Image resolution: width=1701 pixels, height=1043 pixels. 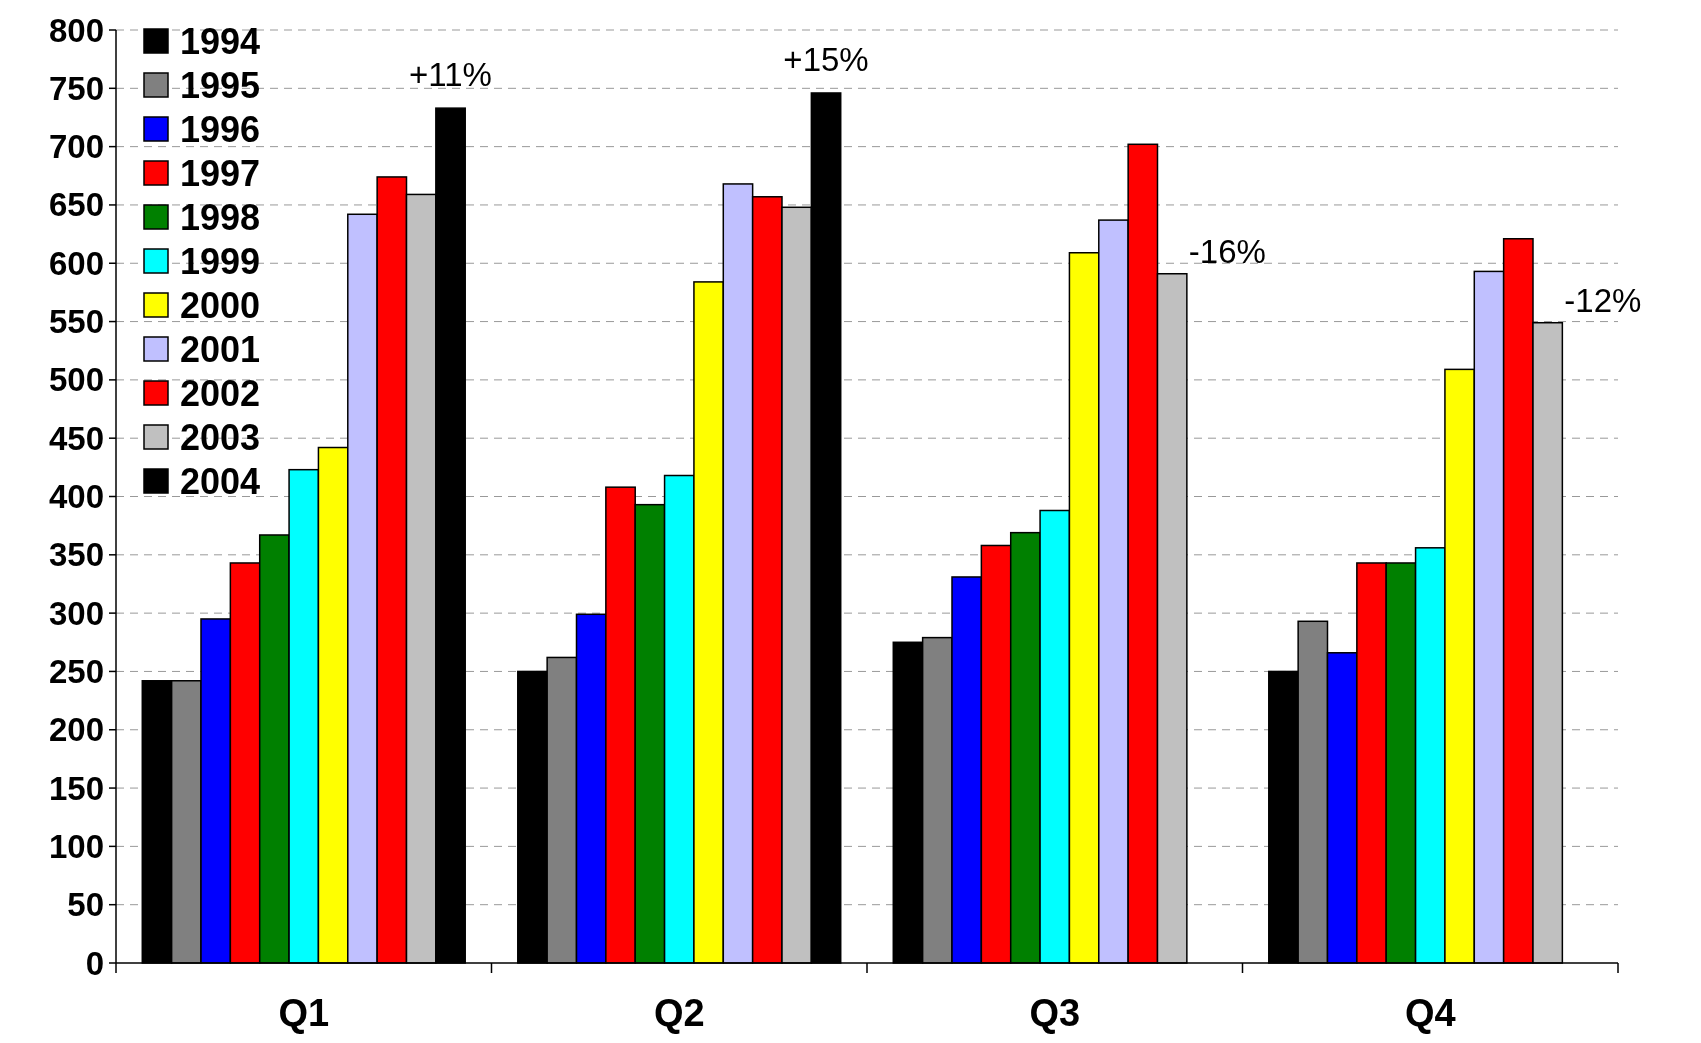 I want to click on legend-label: 1996, so click(x=220, y=129).